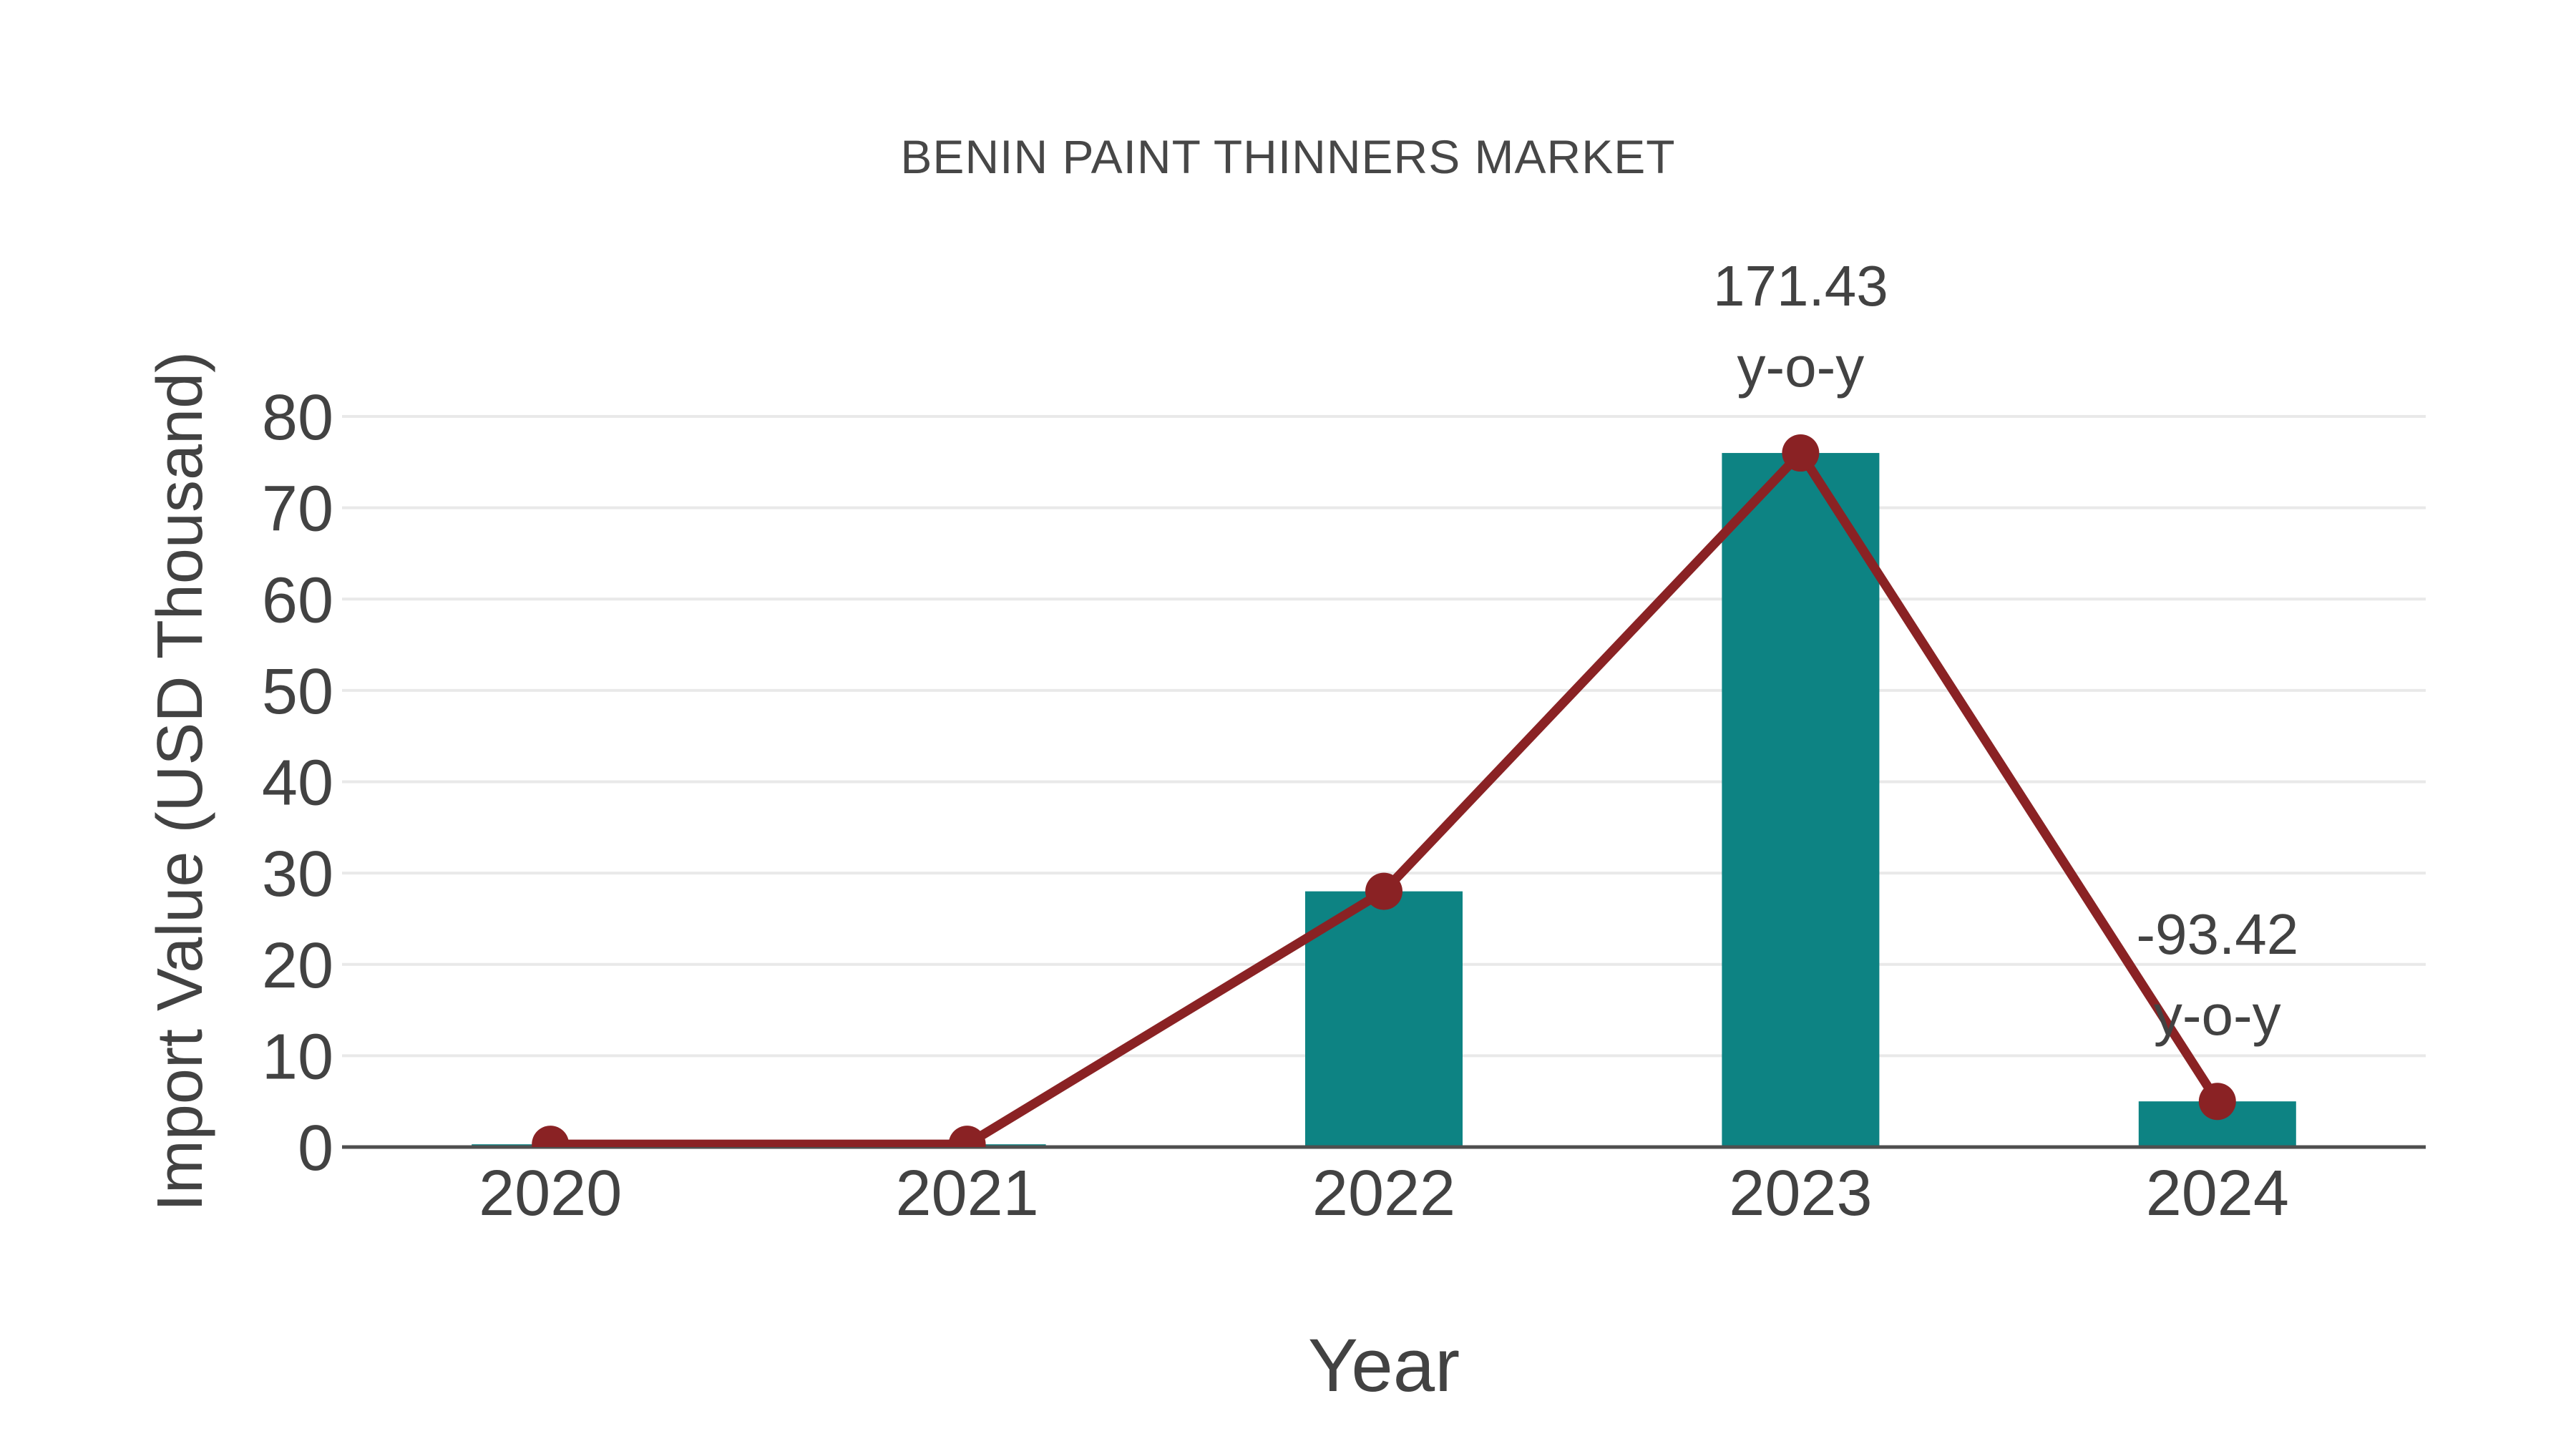 The image size is (2576, 1449). What do you see at coordinates (2217, 934) in the screenshot?
I see `annotation-value-2024: -93.42` at bounding box center [2217, 934].